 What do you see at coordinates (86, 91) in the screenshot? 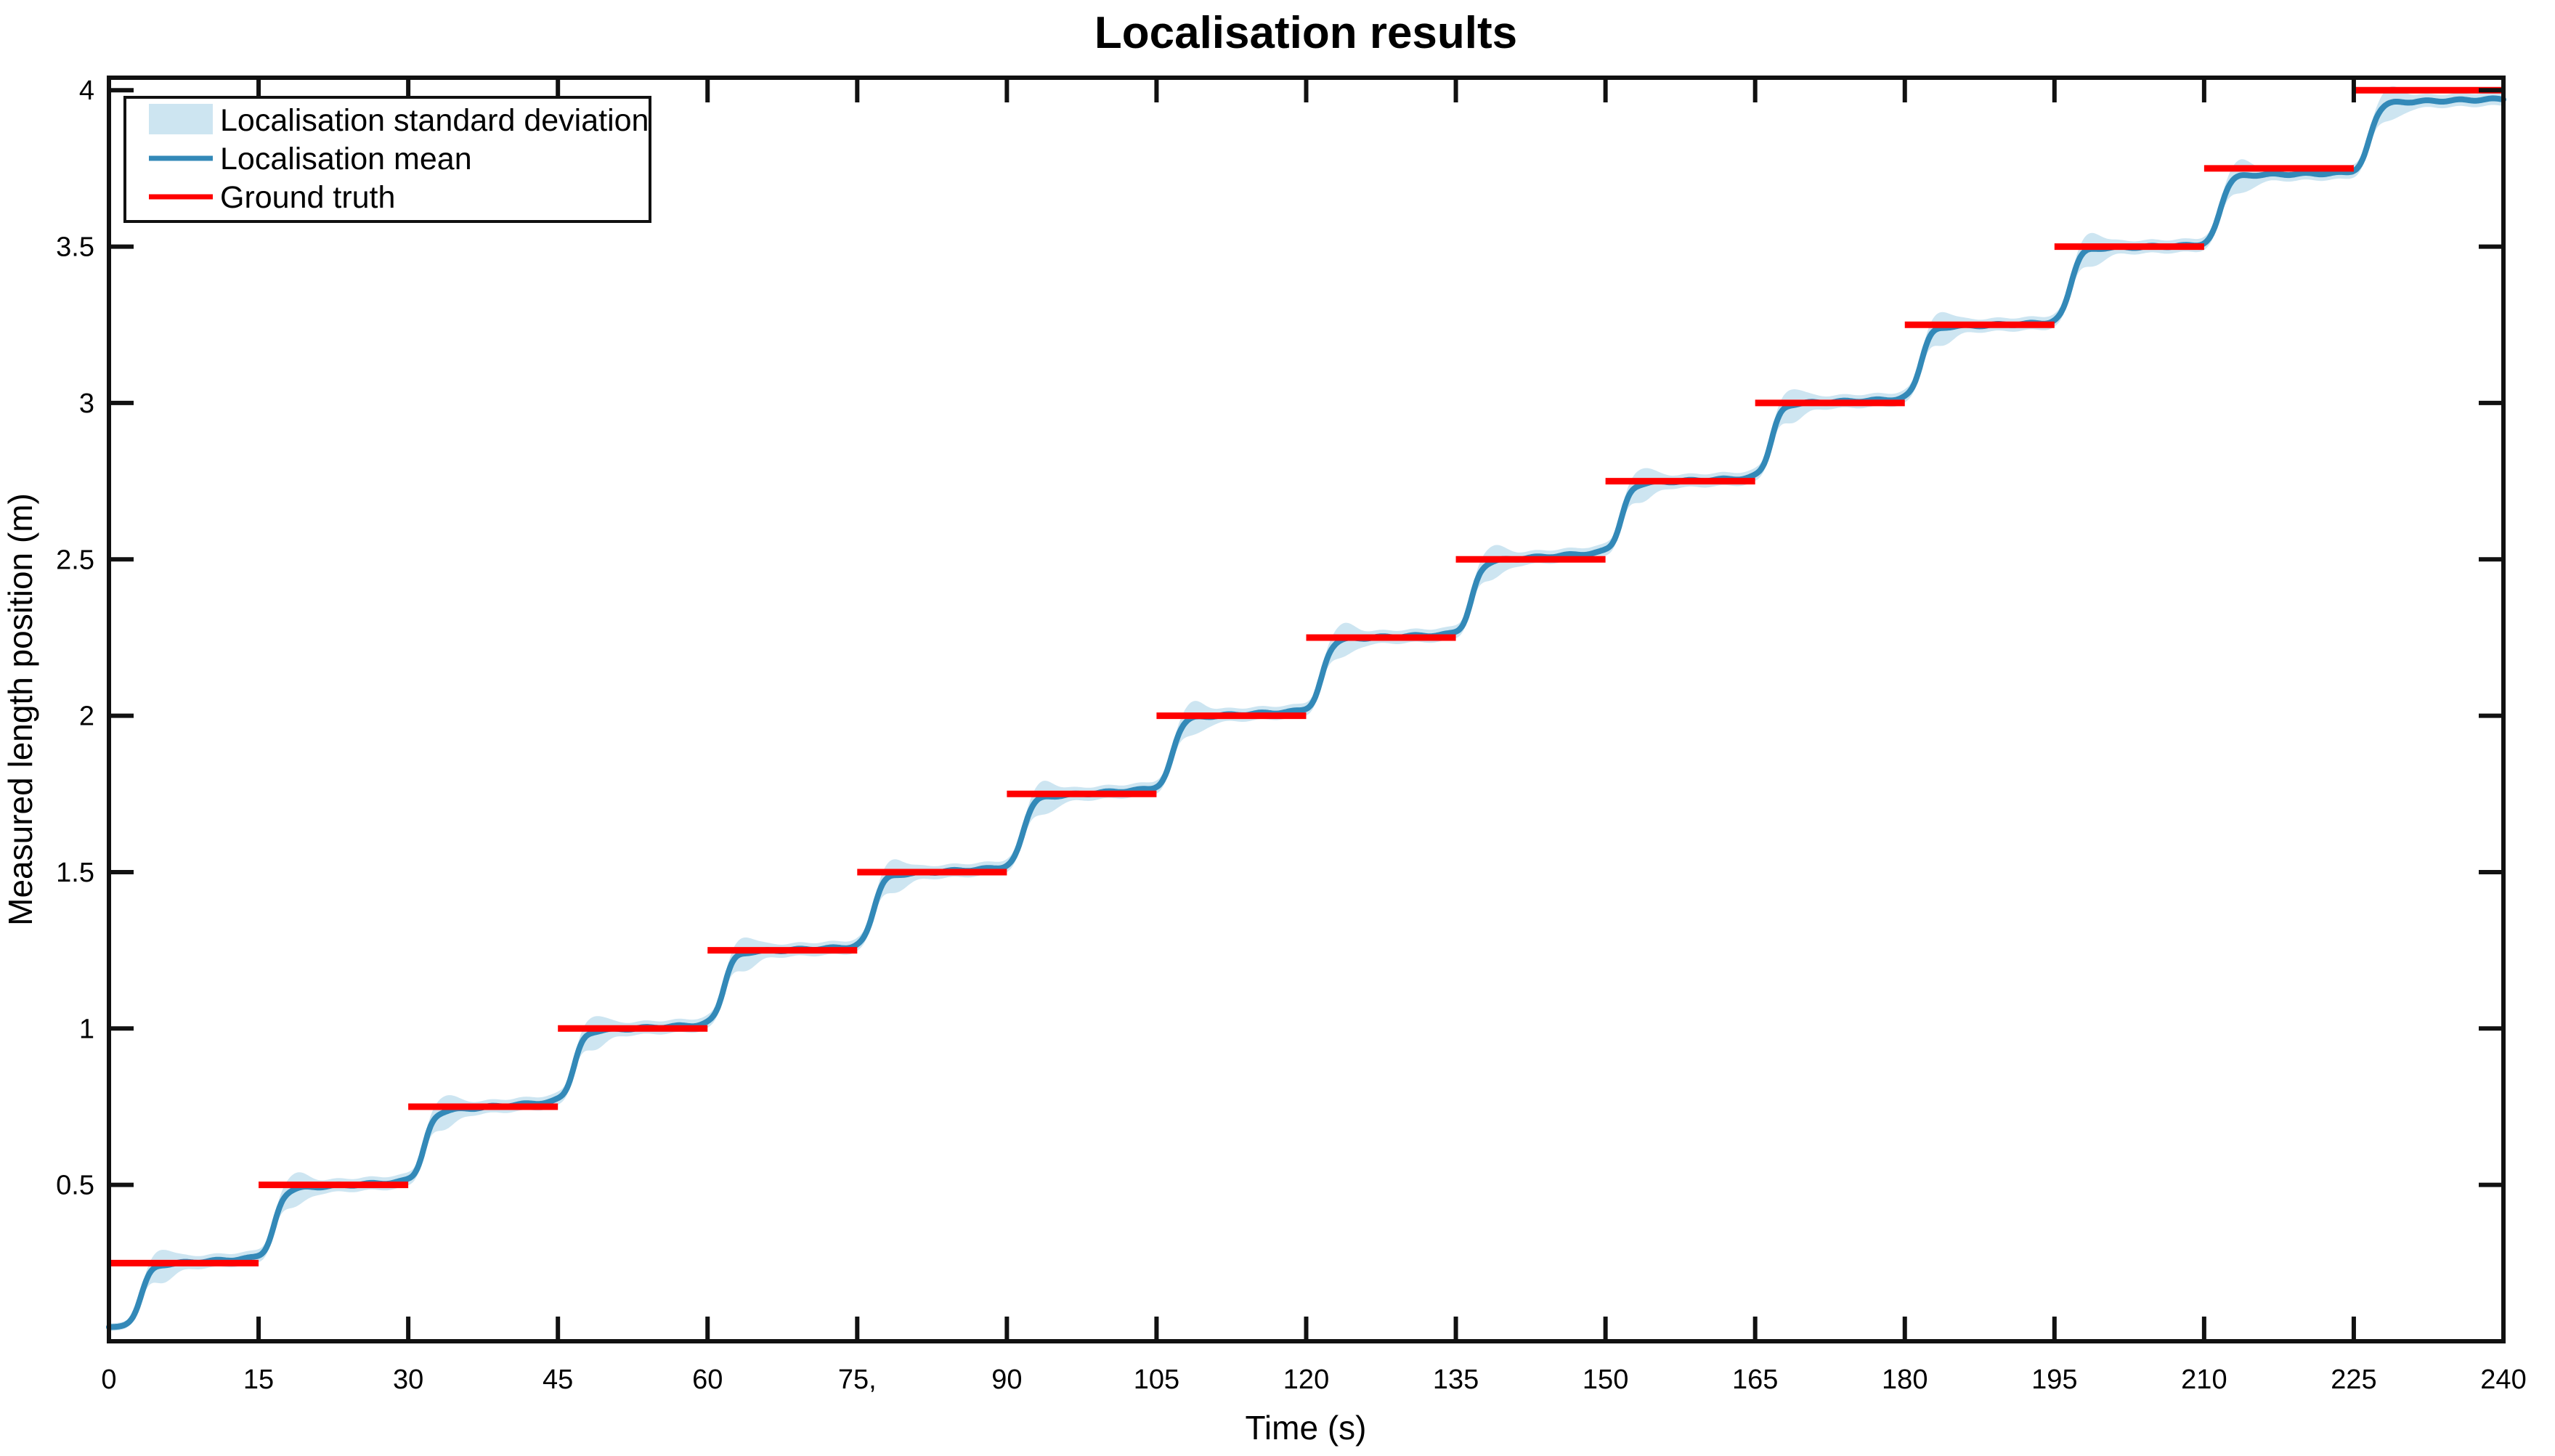
I see `y-tick-label: 4` at bounding box center [86, 91].